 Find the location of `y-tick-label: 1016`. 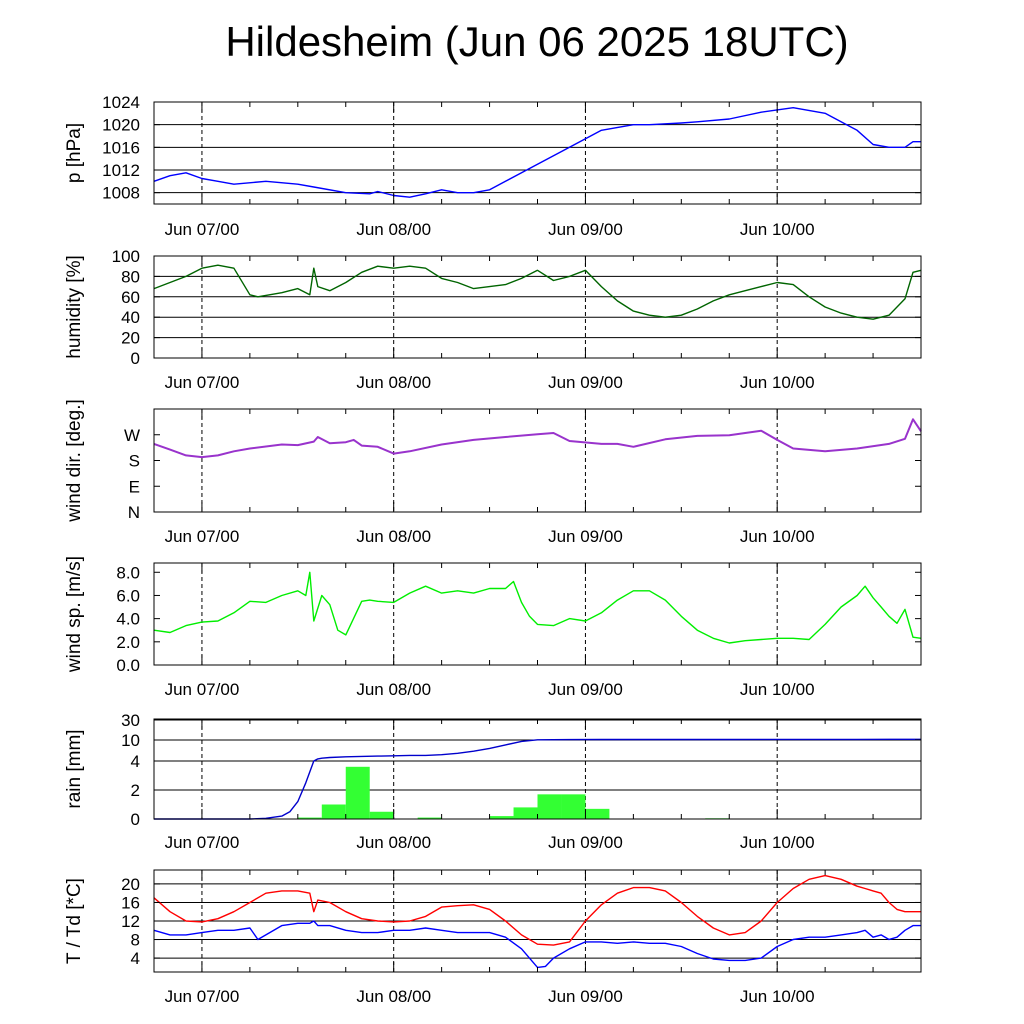

y-tick-label: 1016 is located at coordinates (121, 147).